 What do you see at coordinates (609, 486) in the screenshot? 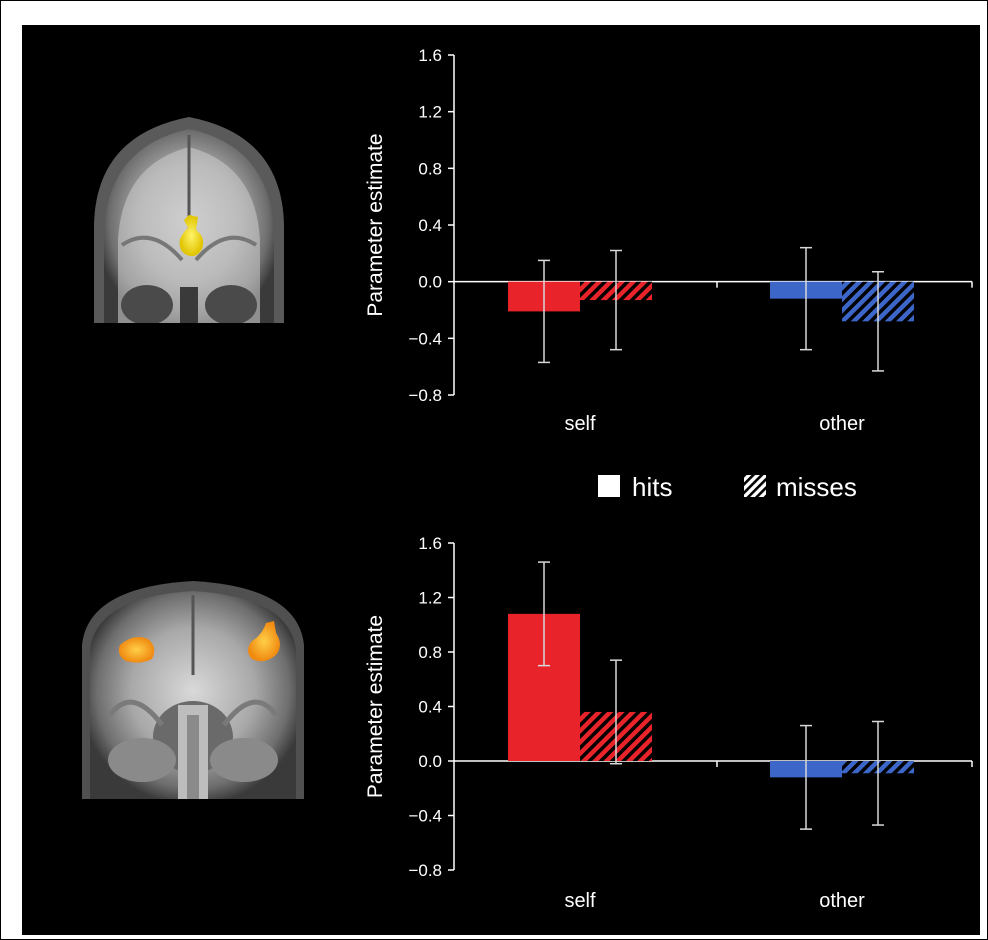
I see `legend-swatch-hits` at bounding box center [609, 486].